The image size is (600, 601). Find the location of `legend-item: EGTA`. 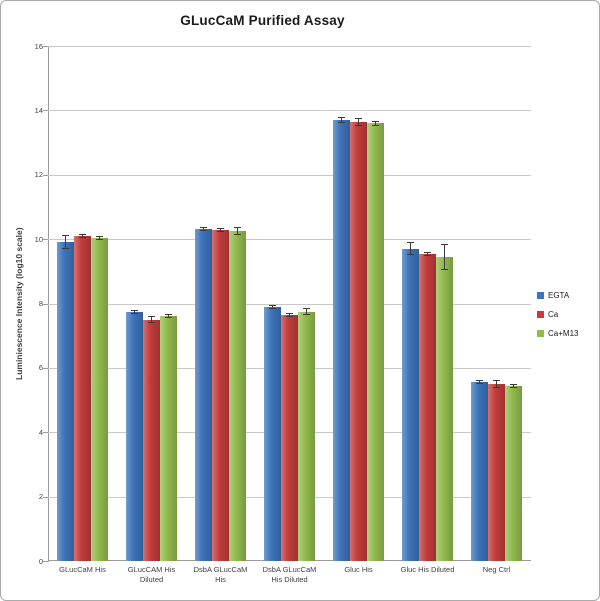

legend-item: EGTA is located at coordinates (557, 295).